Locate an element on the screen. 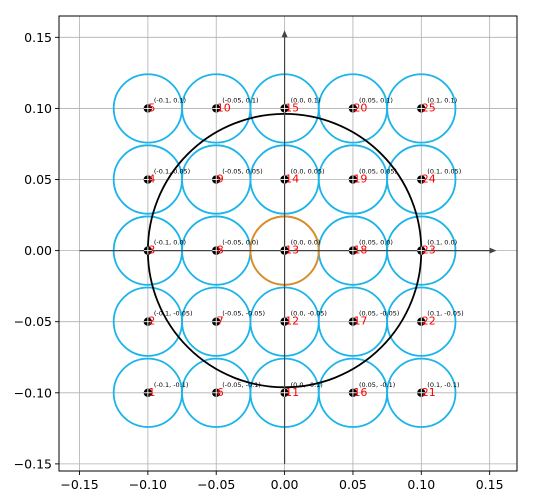 The height and width of the screenshot is (504, 536). y-tick-label: −0.10 is located at coordinates (33, 392).